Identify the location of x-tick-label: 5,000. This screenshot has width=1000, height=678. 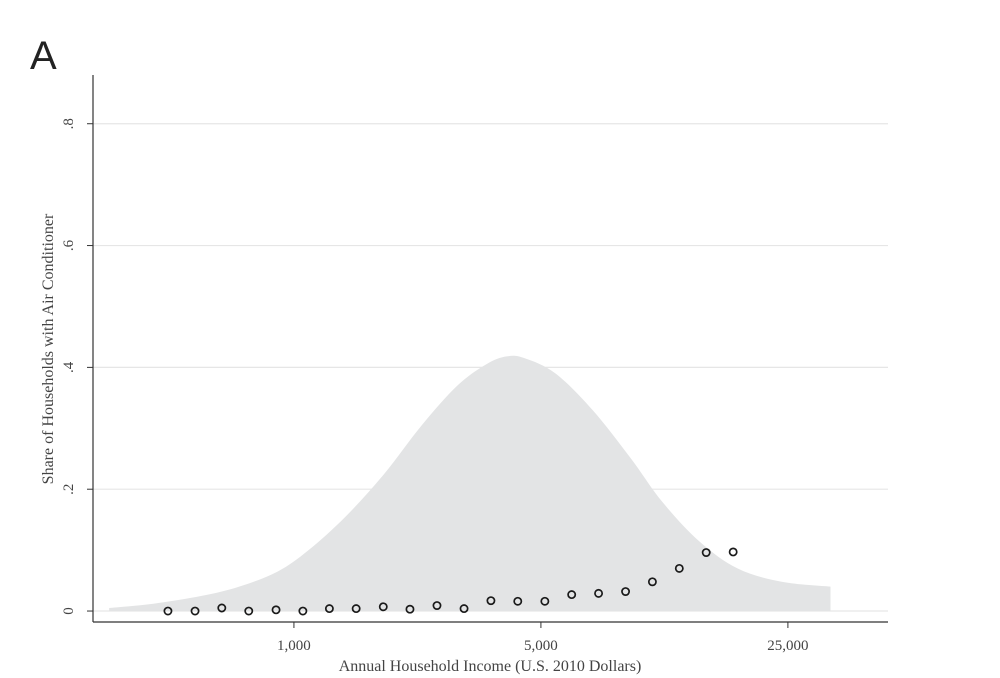
(541, 646).